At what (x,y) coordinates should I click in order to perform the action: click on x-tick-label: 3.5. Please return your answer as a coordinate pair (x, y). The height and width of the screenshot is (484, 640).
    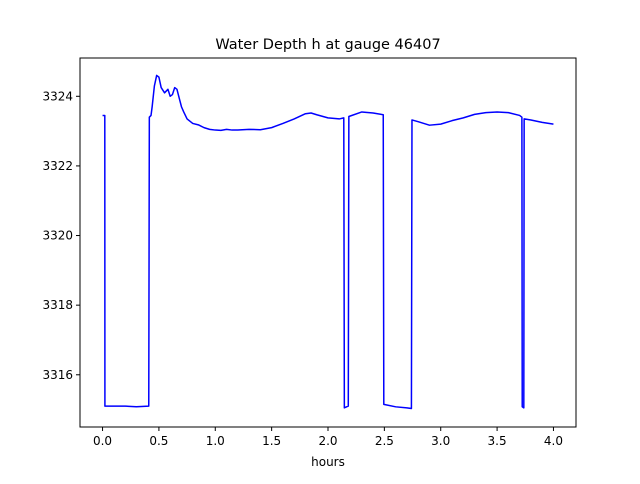
    Looking at the image, I should click on (497, 441).